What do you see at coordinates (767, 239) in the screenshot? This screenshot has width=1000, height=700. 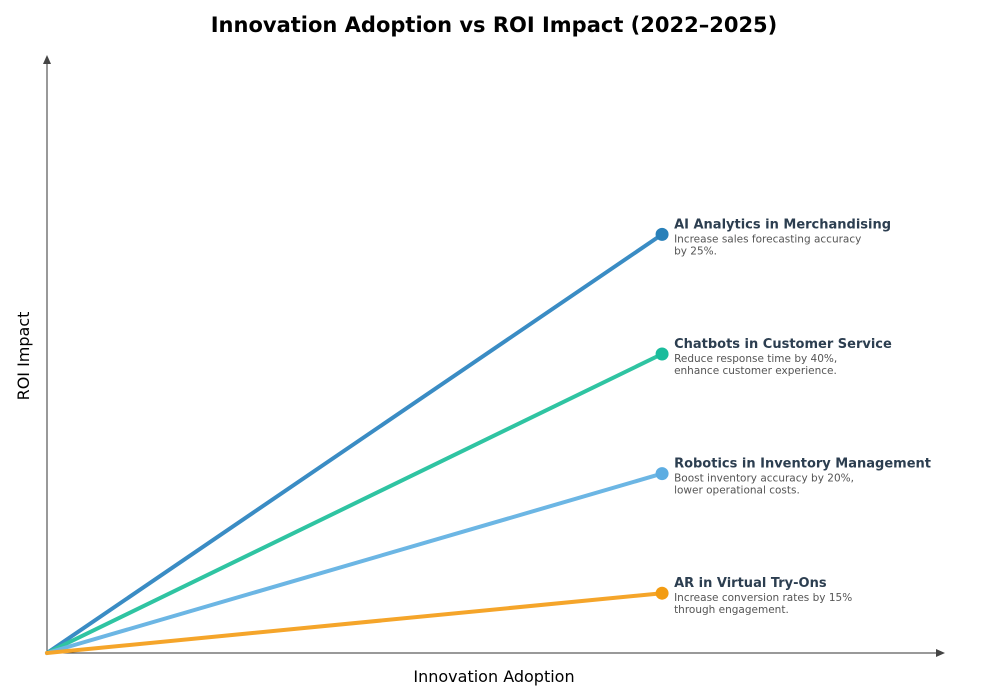 I see `series-description-0: Increase sales forecasting accuracy` at bounding box center [767, 239].